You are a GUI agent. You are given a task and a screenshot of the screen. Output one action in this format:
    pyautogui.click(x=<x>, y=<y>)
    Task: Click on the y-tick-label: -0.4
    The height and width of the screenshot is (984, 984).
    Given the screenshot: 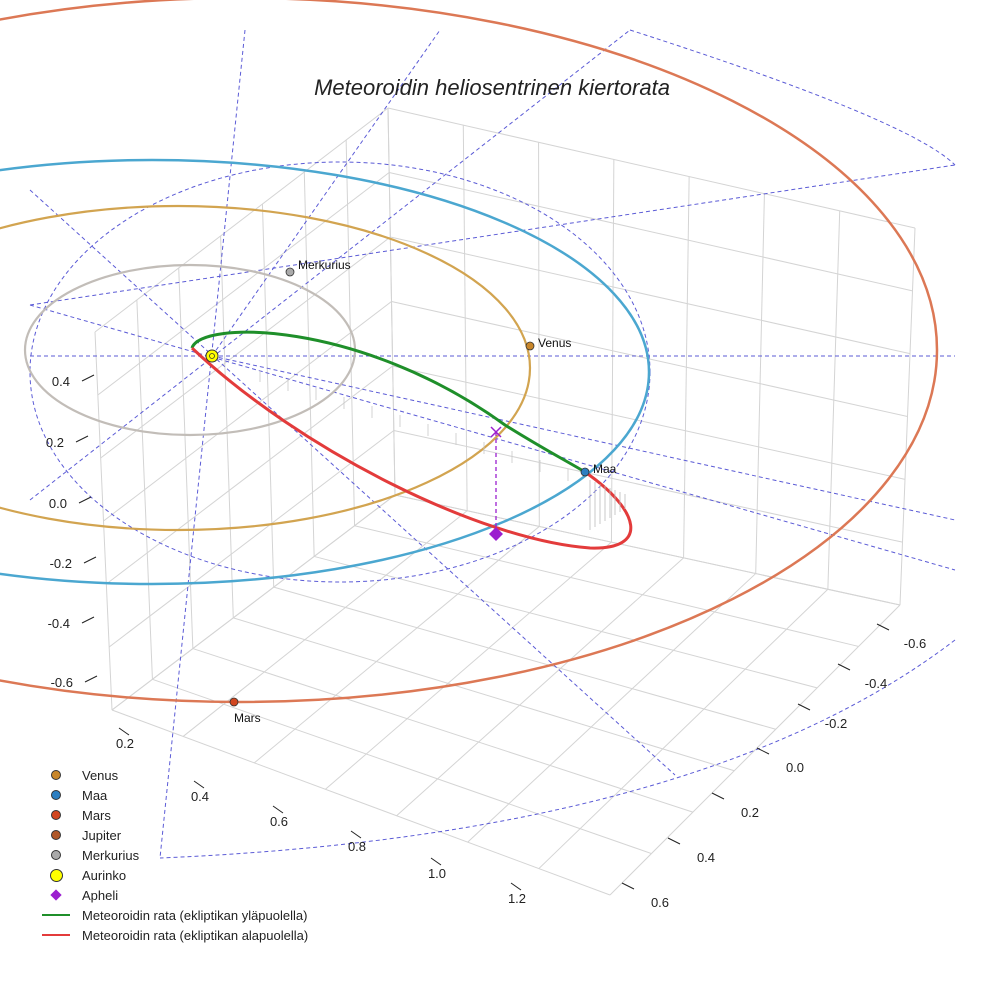 What is the action you would take?
    pyautogui.click(x=876, y=683)
    